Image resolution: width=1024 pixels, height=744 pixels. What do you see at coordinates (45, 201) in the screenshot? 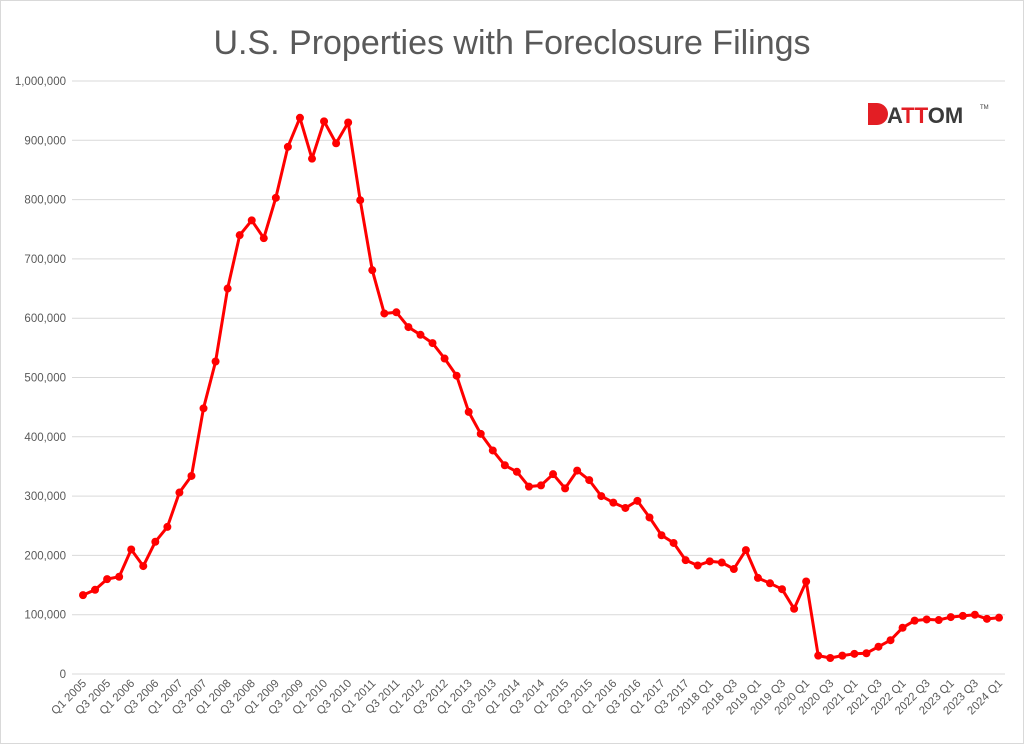
I see `y-tick-label: 800,000` at bounding box center [45, 201].